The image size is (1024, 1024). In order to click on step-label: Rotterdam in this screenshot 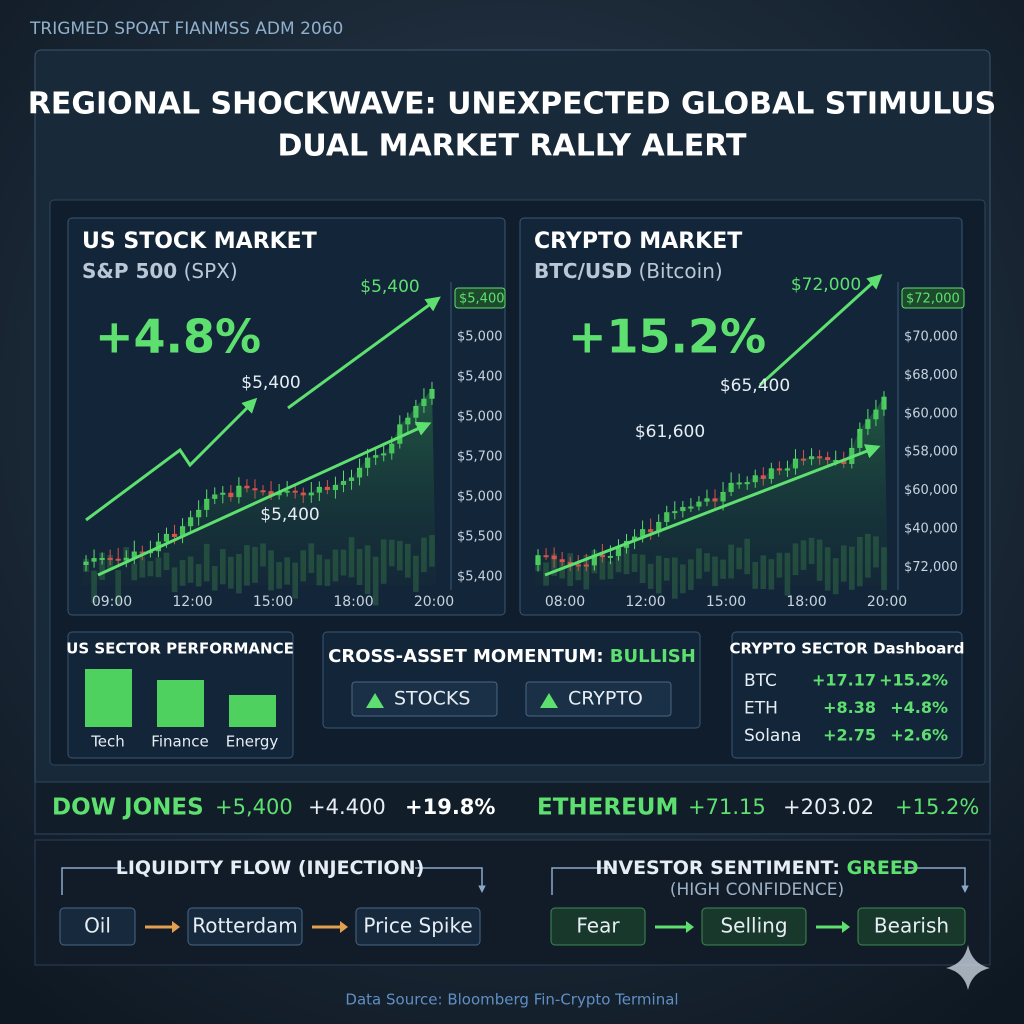, I will do `click(245, 926)`.